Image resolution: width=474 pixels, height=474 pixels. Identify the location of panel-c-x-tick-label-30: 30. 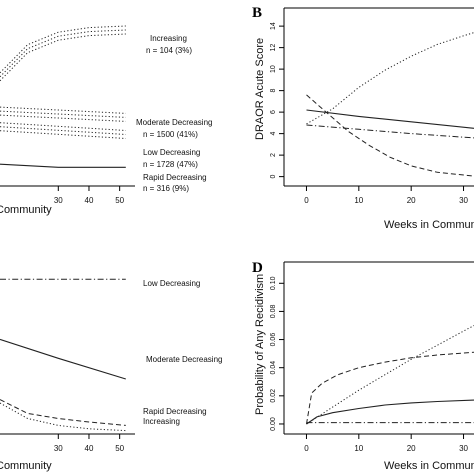
(58, 448).